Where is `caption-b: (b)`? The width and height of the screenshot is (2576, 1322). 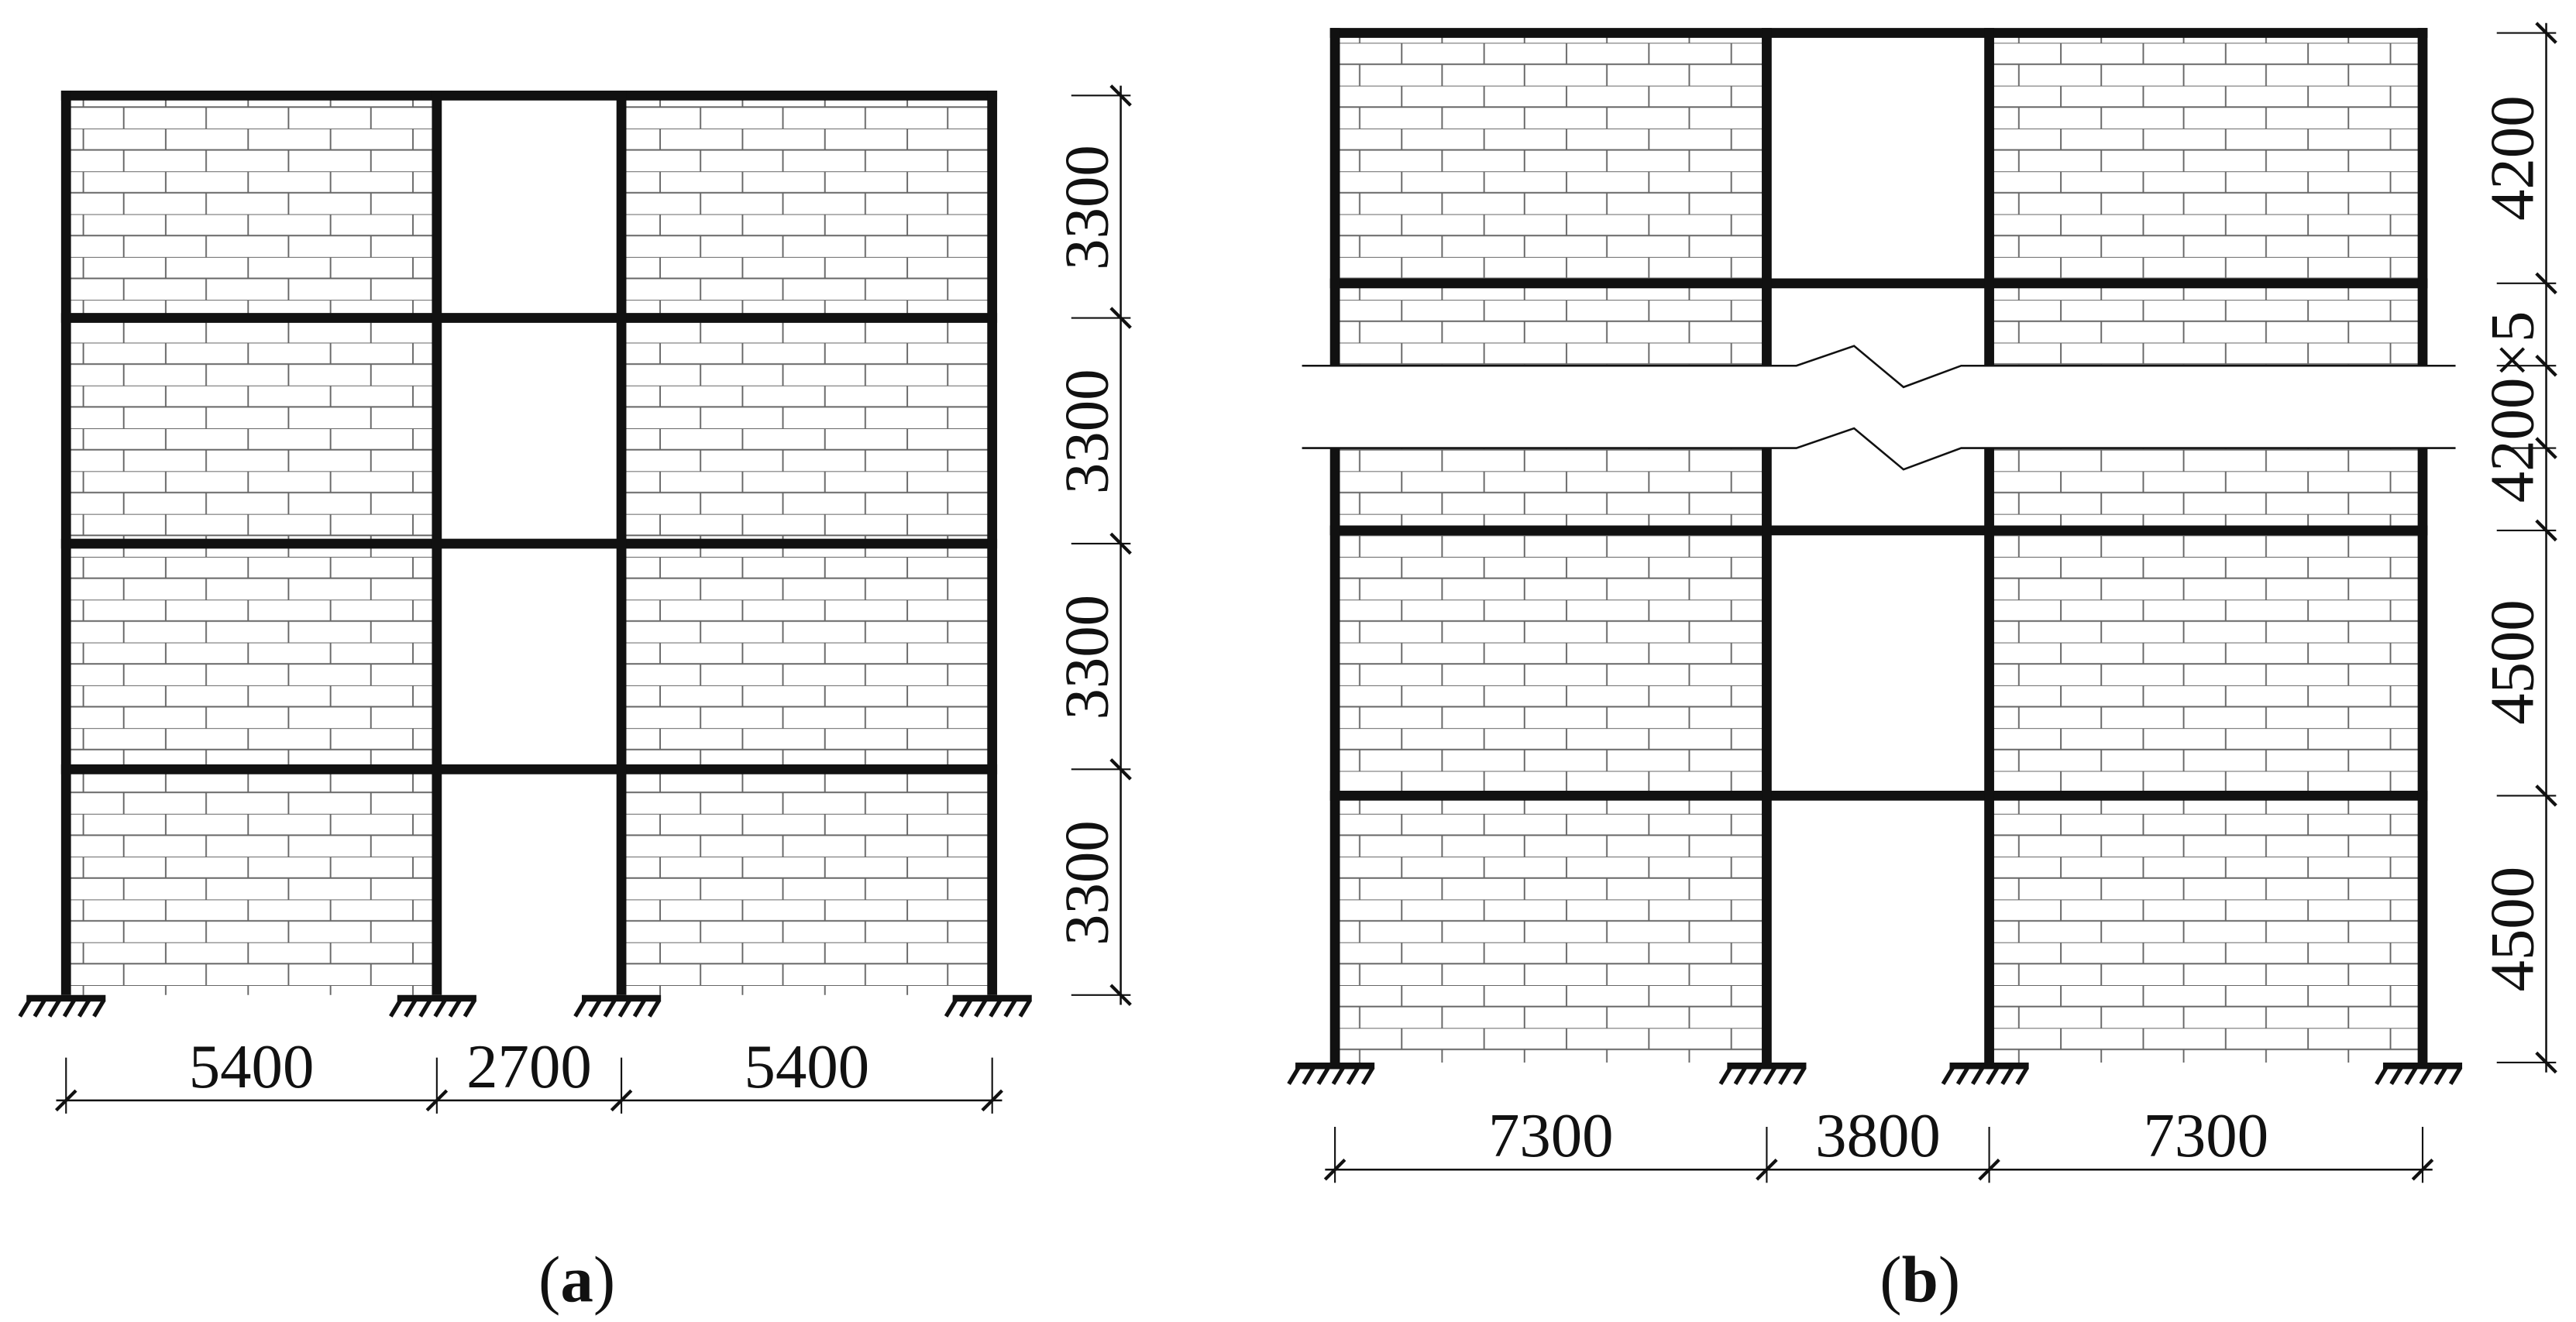
caption-b: (b) is located at coordinates (1920, 1279).